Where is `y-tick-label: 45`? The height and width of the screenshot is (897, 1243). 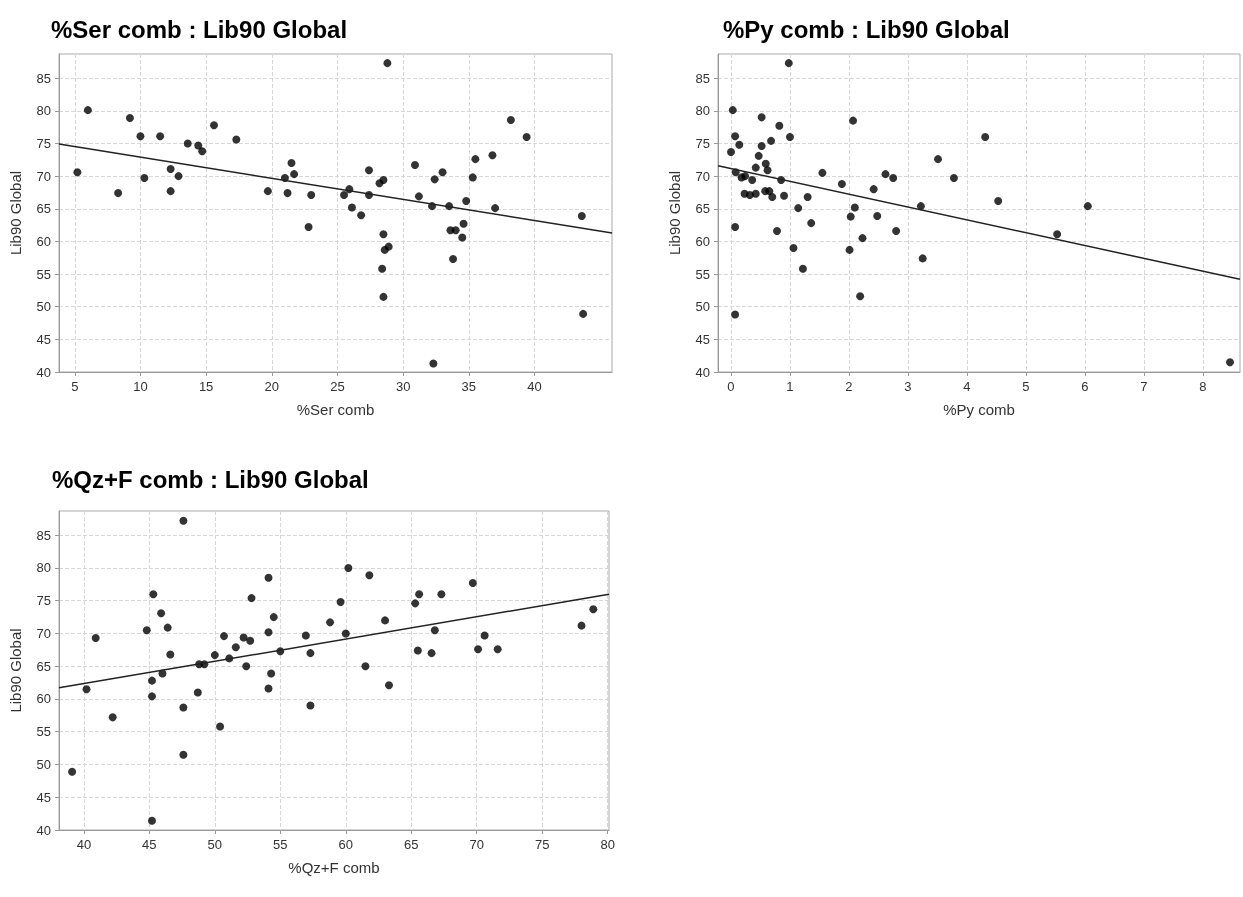
y-tick-label: 45 is located at coordinates (43, 339).